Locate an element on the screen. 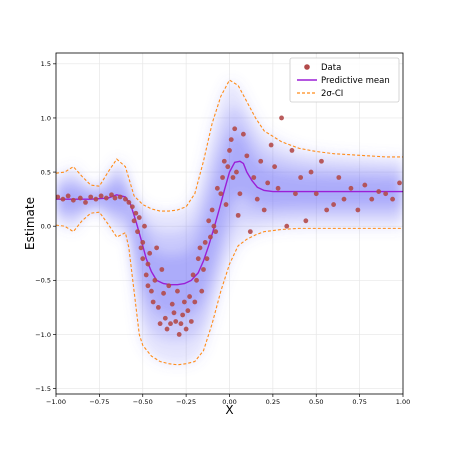  y-tick-label: 1.5 is located at coordinates (46, 64).